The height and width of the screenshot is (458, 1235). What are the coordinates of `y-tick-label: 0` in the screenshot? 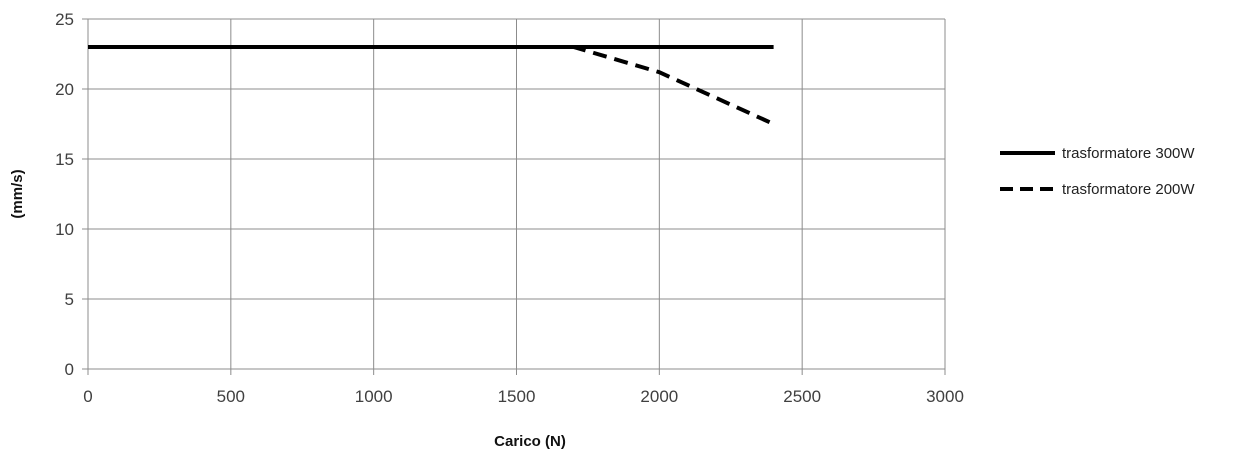 It's located at (69, 369).